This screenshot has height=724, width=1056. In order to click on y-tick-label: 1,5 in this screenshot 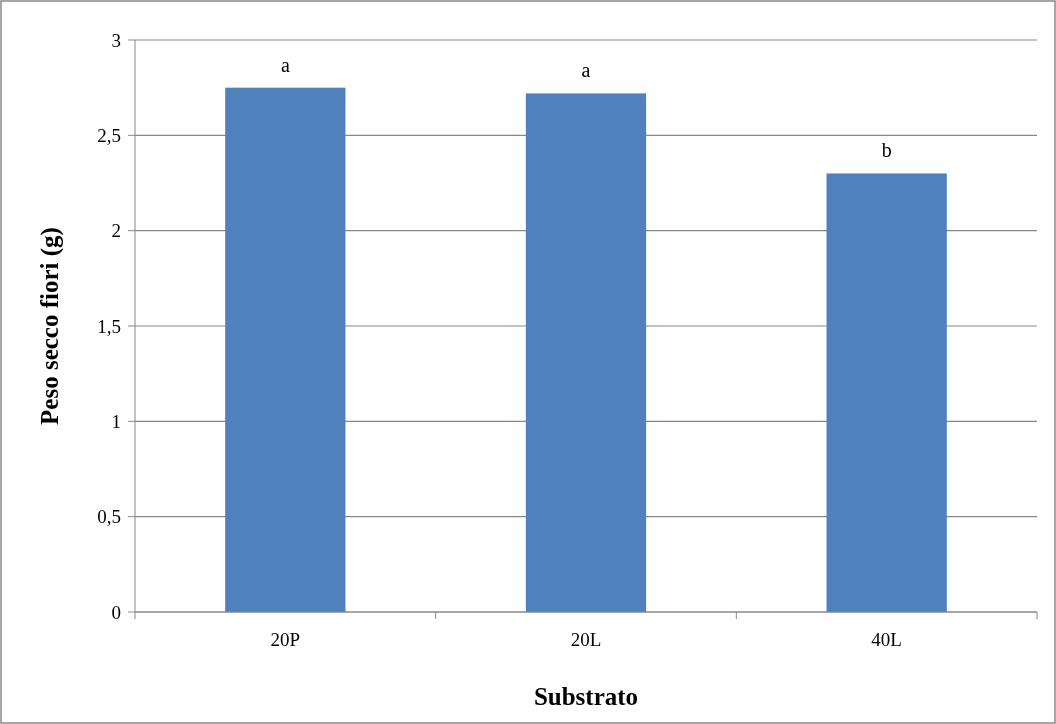, I will do `click(109, 326)`.